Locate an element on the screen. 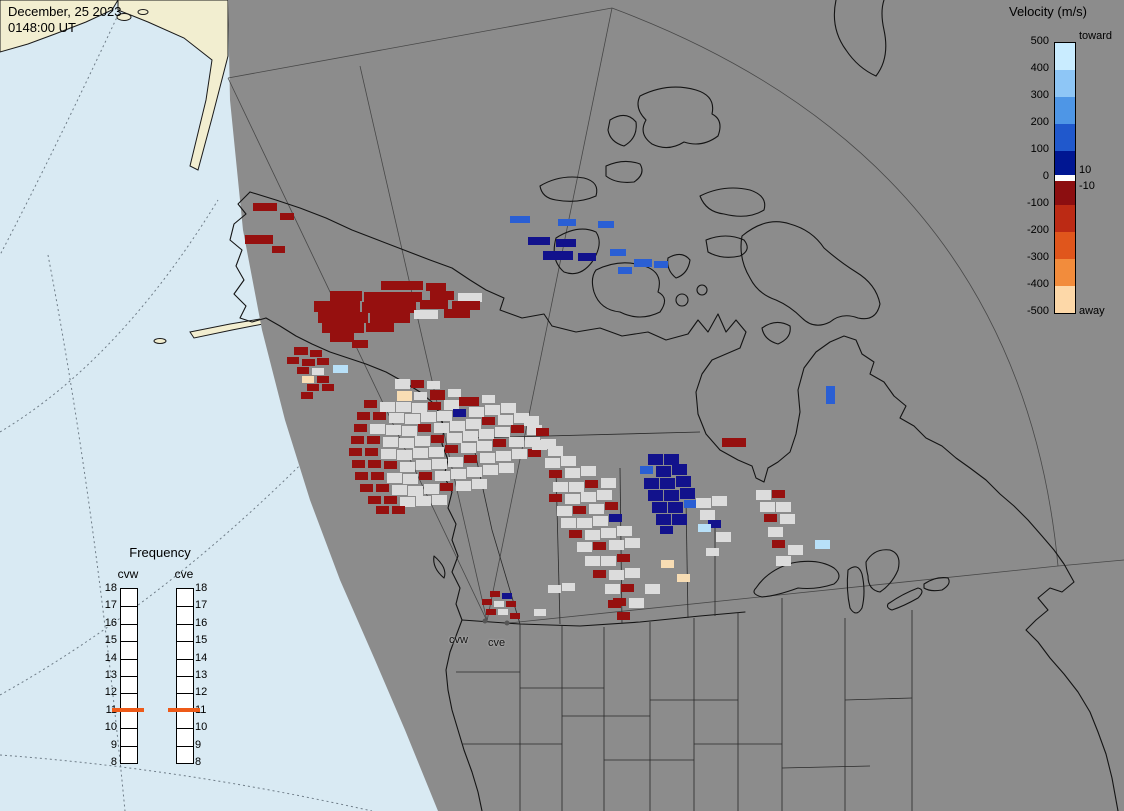 Image resolution: width=1124 pixels, height=811 pixels. colorbar-tick-label: 400 is located at coordinates (1039, 68).